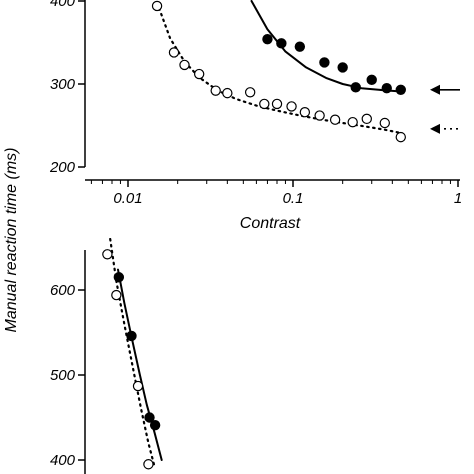 The width and height of the screenshot is (474, 474). What do you see at coordinates (63, 290) in the screenshot?
I see `bottom-y-tick-label: 600` at bounding box center [63, 290].